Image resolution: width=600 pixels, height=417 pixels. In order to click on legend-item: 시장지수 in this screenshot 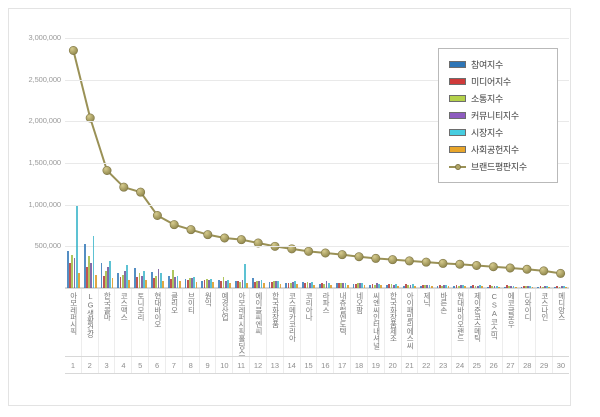, I will do `click(500, 132)`.